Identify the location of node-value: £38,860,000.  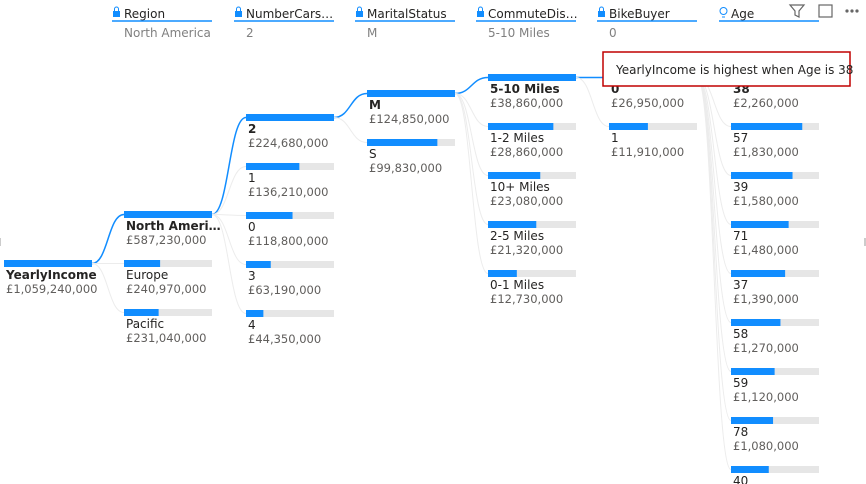
(526, 103).